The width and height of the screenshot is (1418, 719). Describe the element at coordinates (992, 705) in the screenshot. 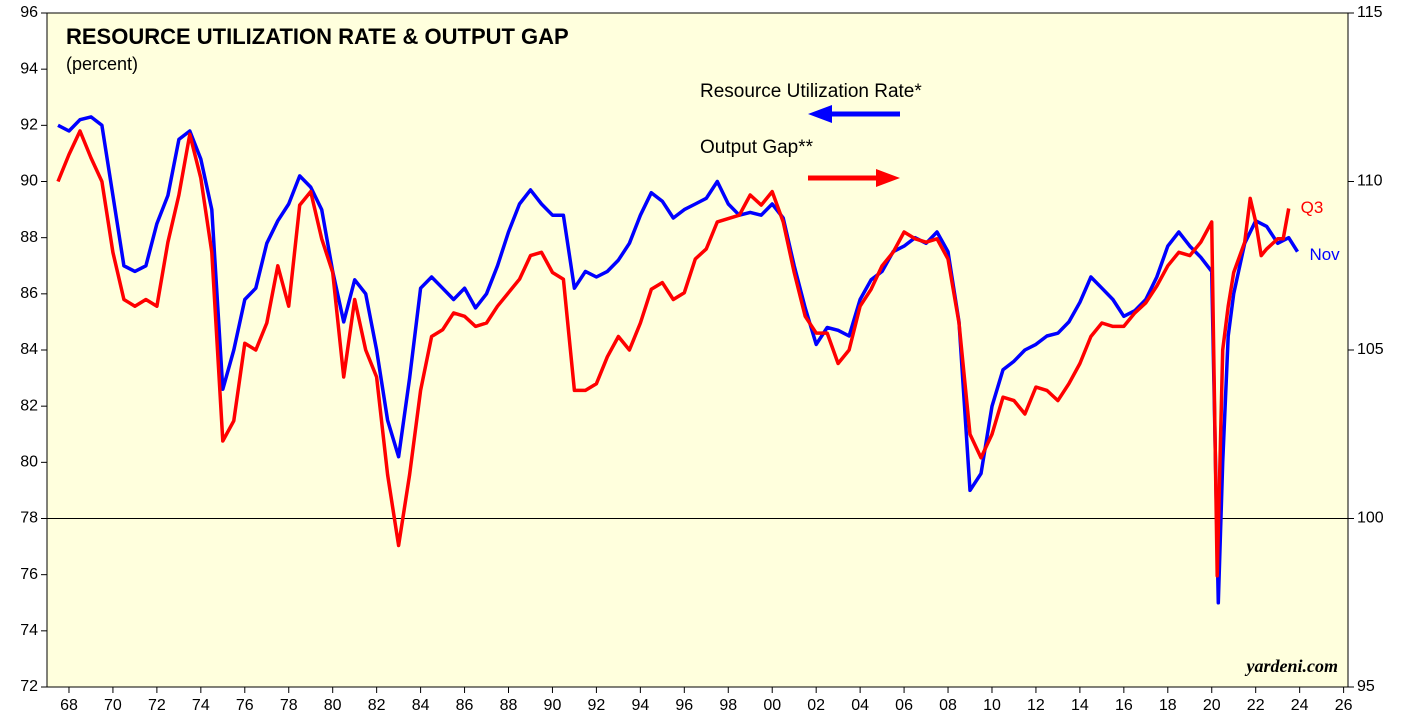

I see `x-tick-label: 10` at that location.